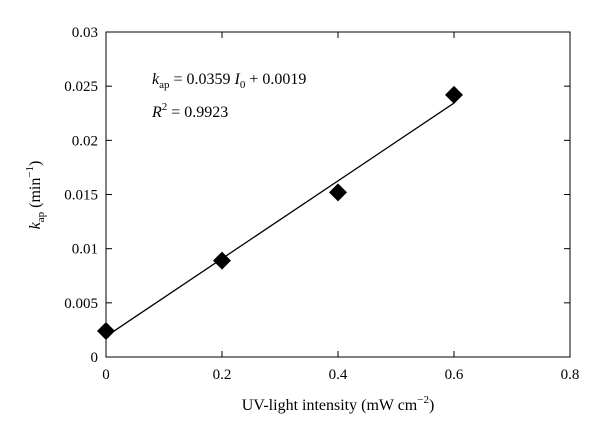 The width and height of the screenshot is (600, 435). Describe the element at coordinates (81, 304) in the screenshot. I see `y-tick-label: 0.005` at that location.